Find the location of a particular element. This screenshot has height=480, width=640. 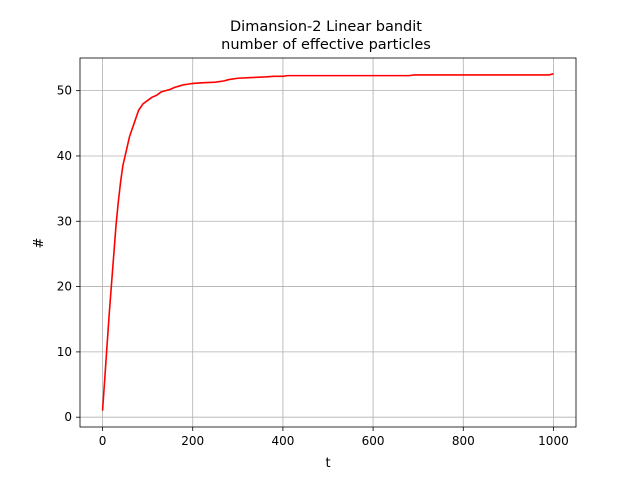

x-tick-label: 800 is located at coordinates (463, 441).